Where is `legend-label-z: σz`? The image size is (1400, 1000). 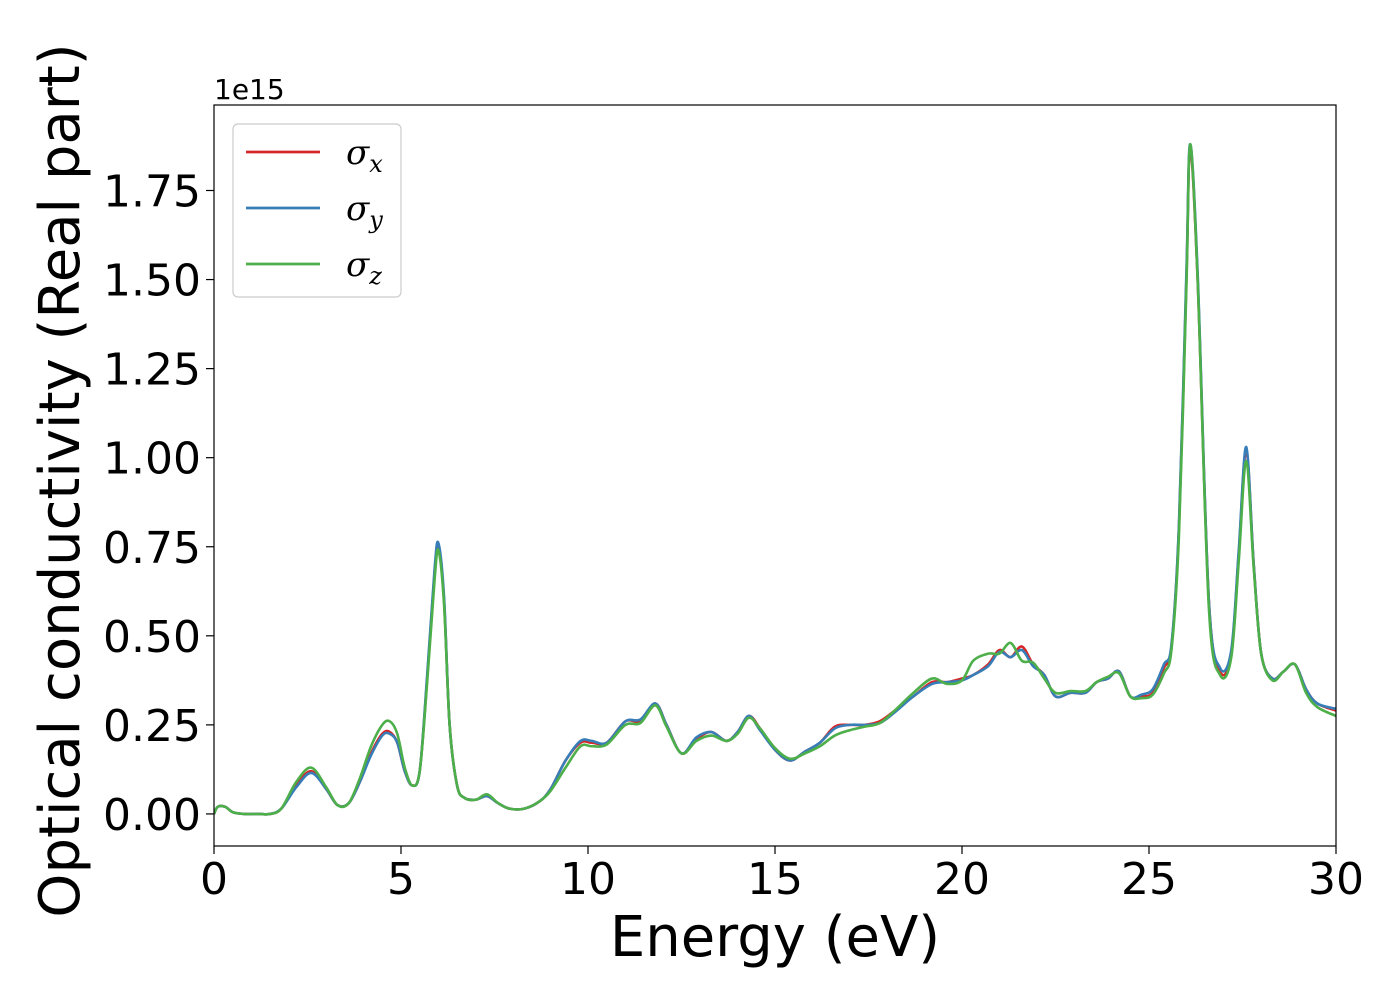 legend-label-z: σz is located at coordinates (364, 267).